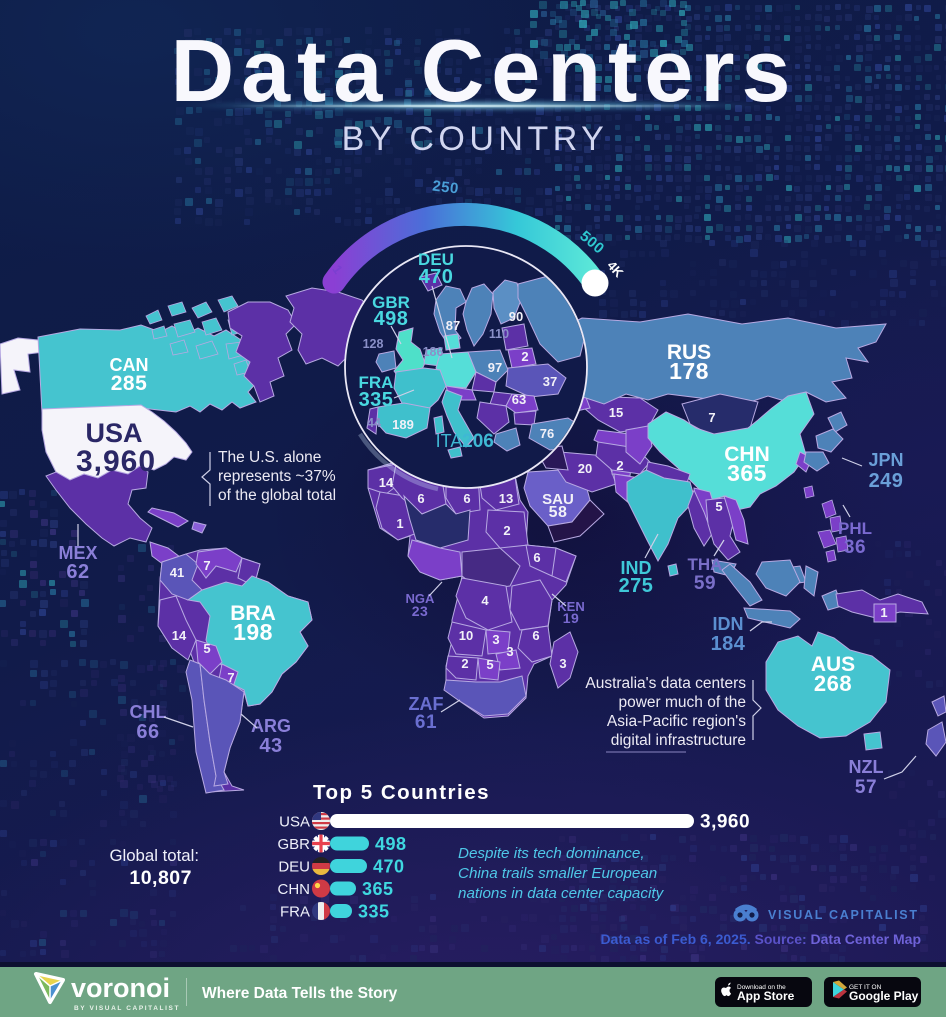 The image size is (946, 1017). What do you see at coordinates (833, 664) in the screenshot?
I see `svg-text: AUS` at bounding box center [833, 664].